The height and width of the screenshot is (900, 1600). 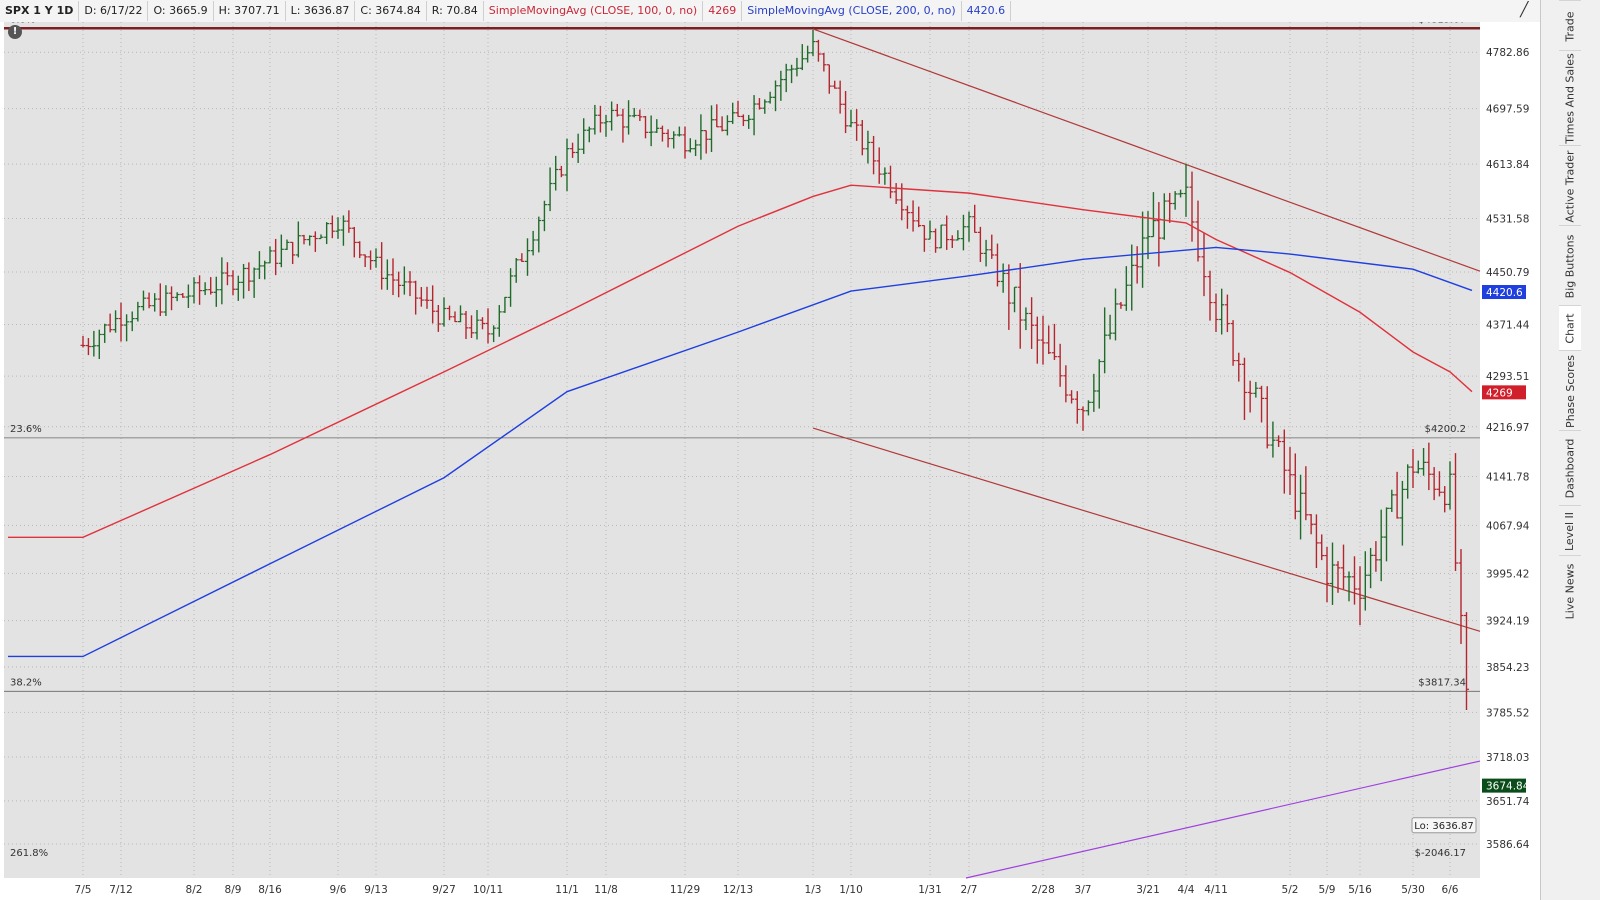 I want to click on sidebar-tab-trade: Trade, so click(x=1570, y=25).